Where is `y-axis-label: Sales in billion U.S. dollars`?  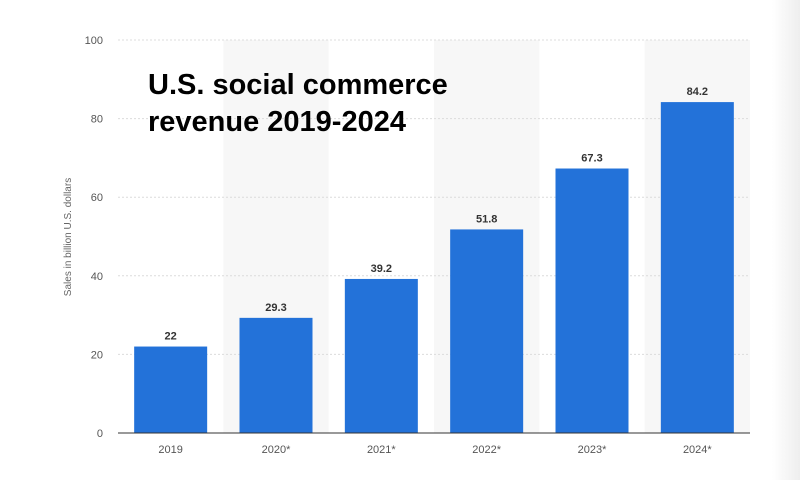 y-axis-label: Sales in billion U.S. dollars is located at coordinates (68, 237).